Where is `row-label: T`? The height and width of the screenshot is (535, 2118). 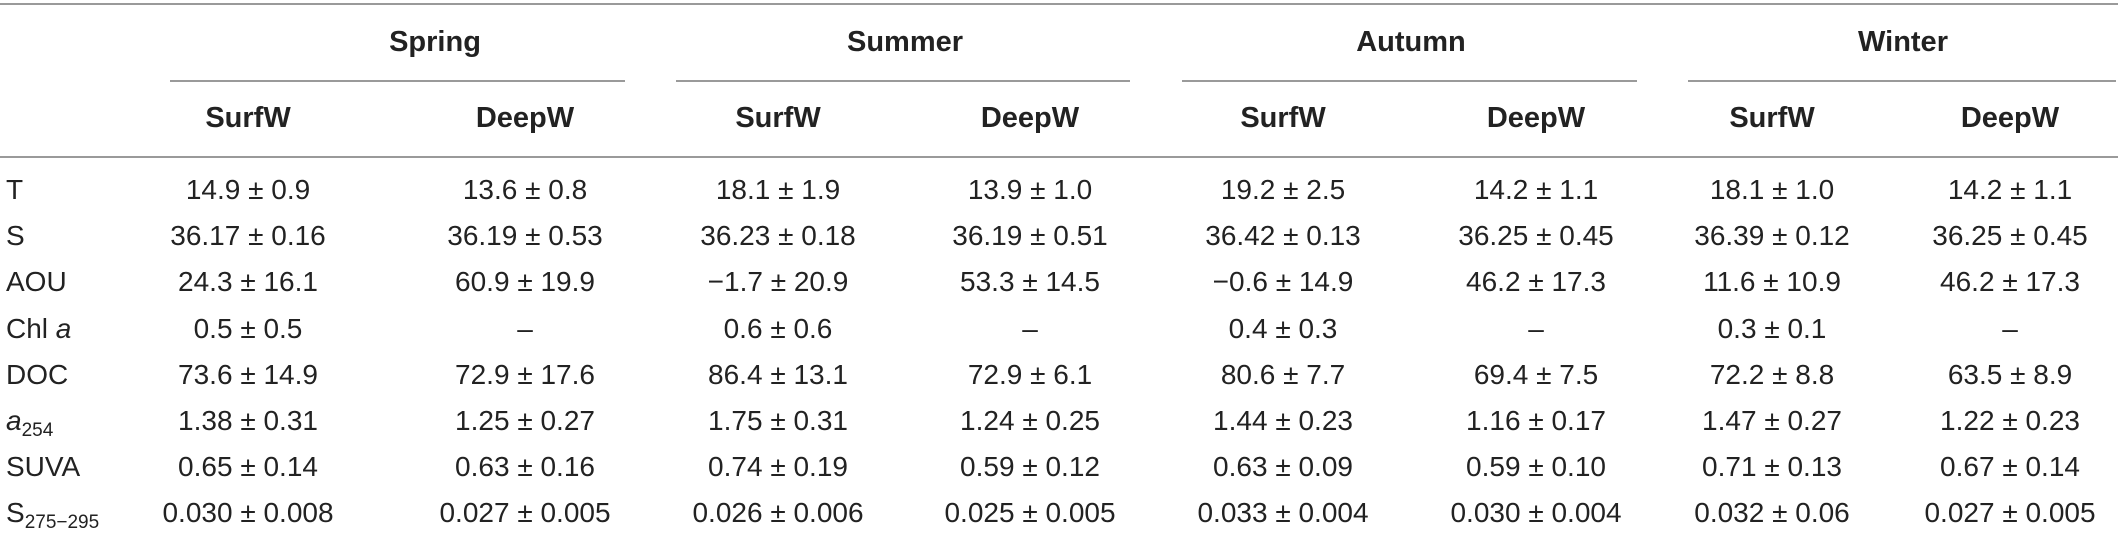 row-label: T is located at coordinates (14, 190).